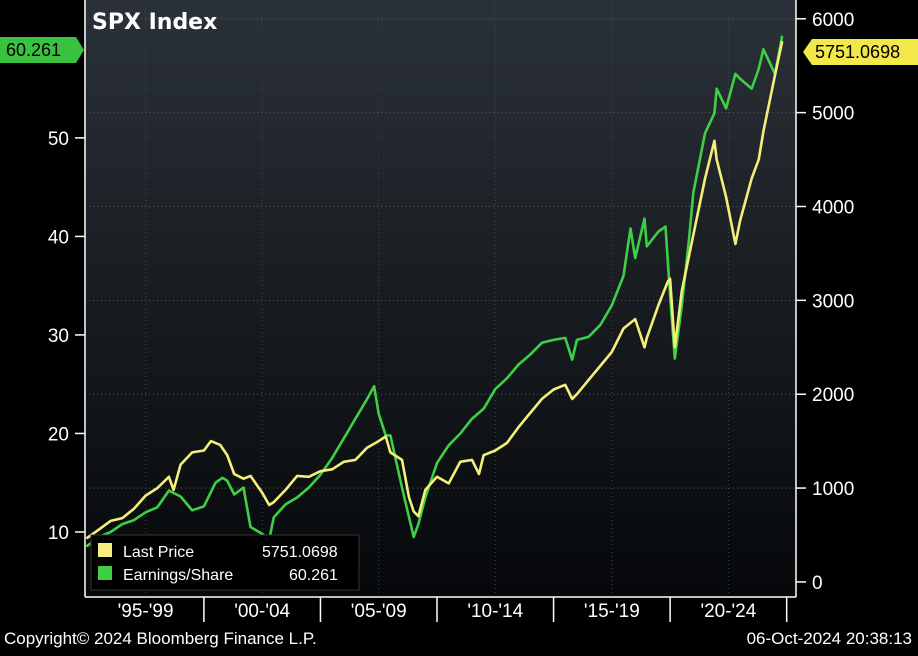 This screenshot has width=918, height=656. Describe the element at coordinates (833, 301) in the screenshot. I see `right-tick-label: 3000` at that location.